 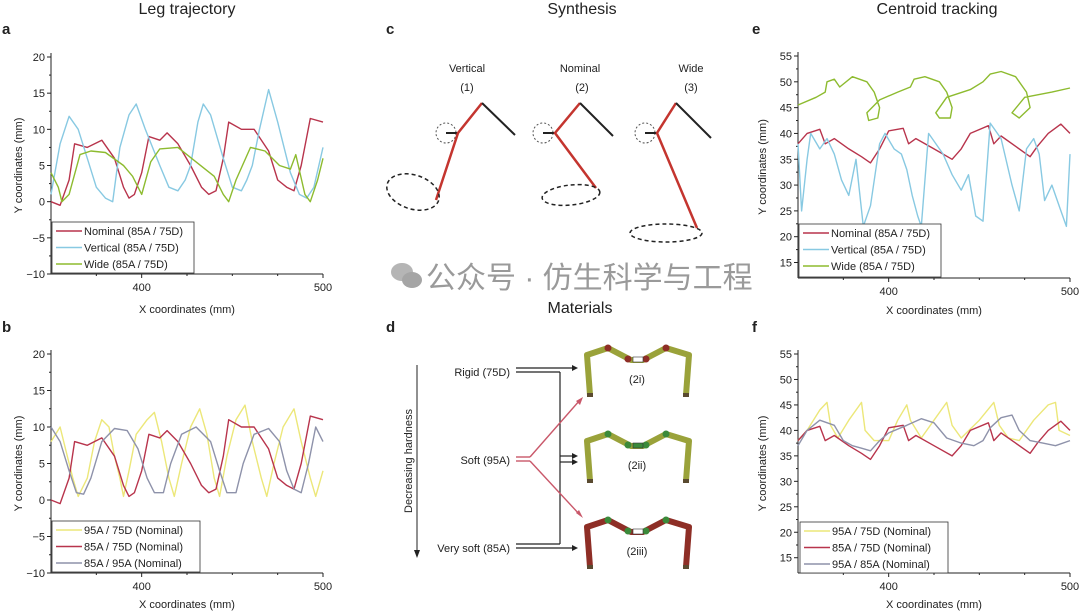 I want to click on x-axis-label: X coordinates (mm), so click(x=934, y=605).